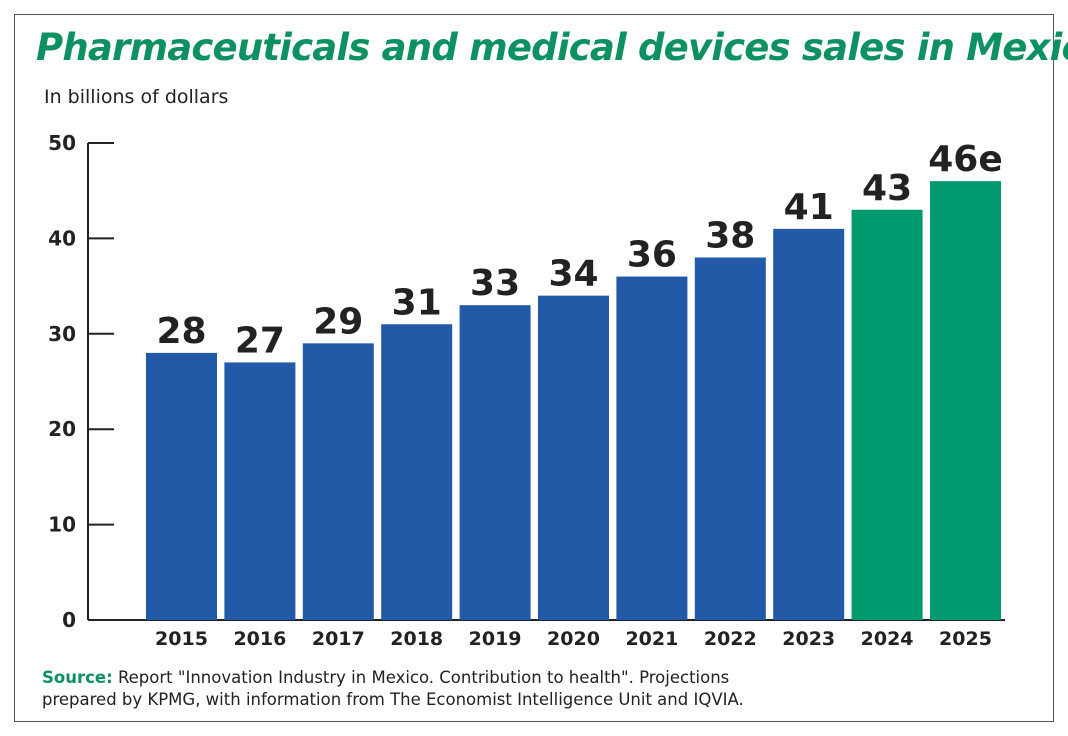  I want to click on bar-2016, so click(260, 491).